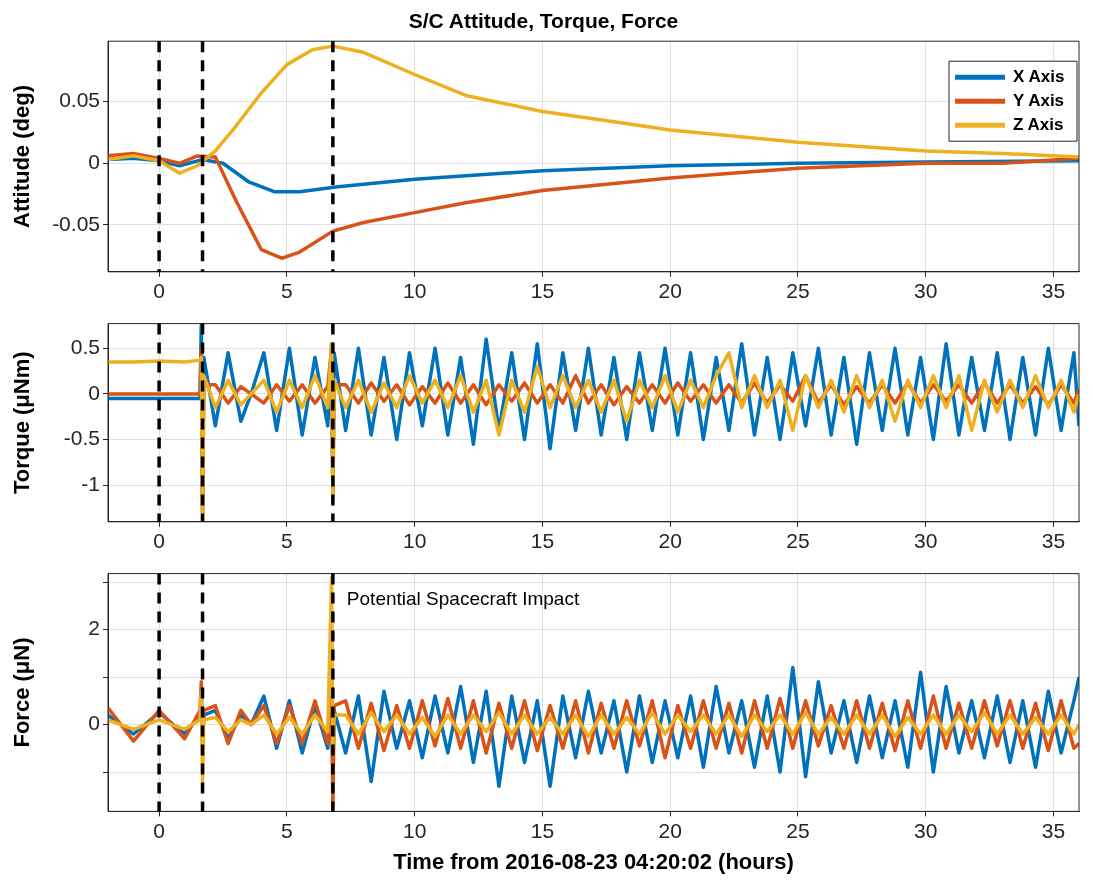  Describe the element at coordinates (76, 223) in the screenshot. I see `y-tick-label: -0.05` at that location.